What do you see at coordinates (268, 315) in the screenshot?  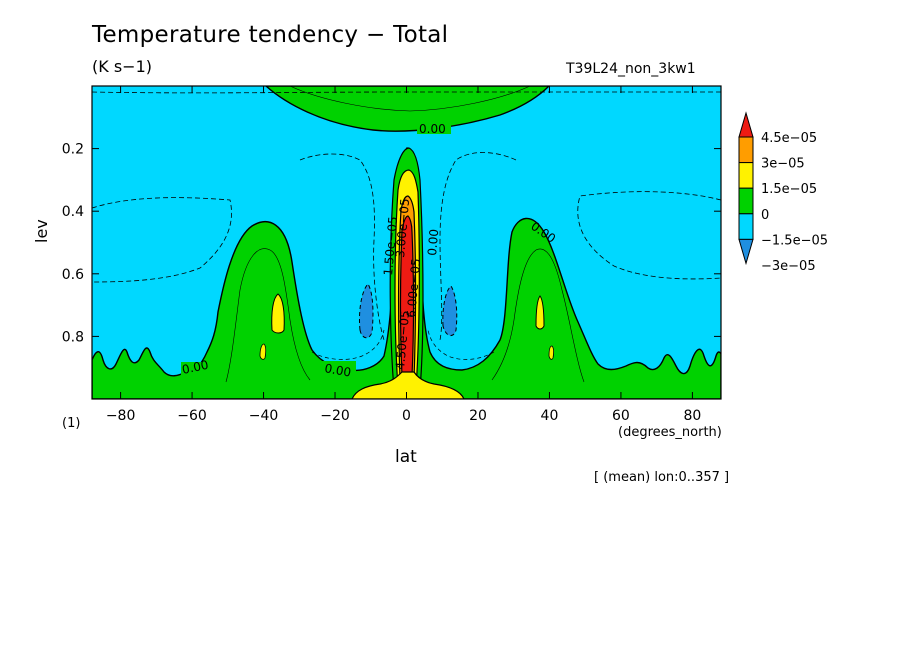 I see `inner-contour-left` at bounding box center [268, 315].